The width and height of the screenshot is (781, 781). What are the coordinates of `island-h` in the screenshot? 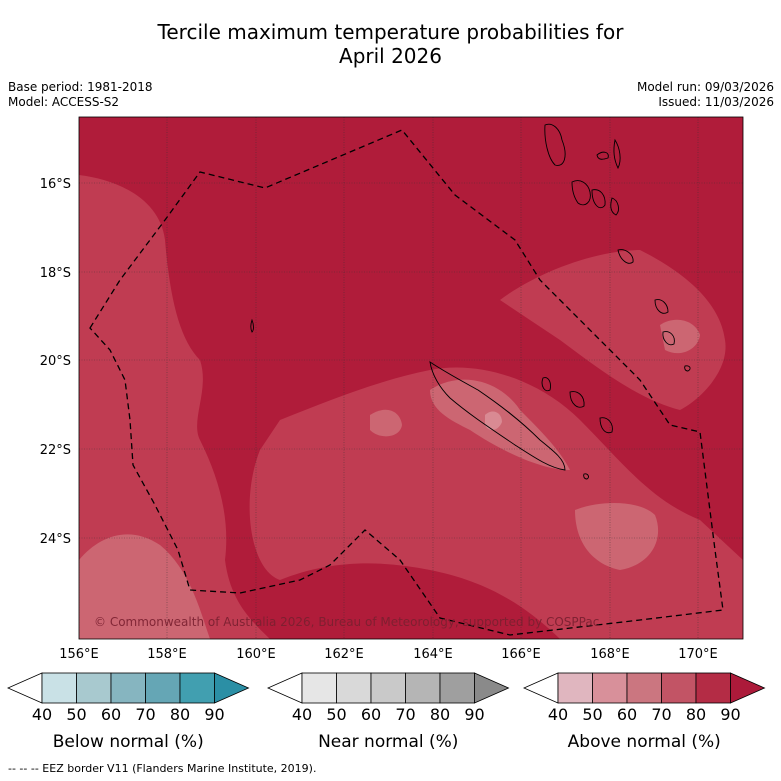 It's located at (661, 306).